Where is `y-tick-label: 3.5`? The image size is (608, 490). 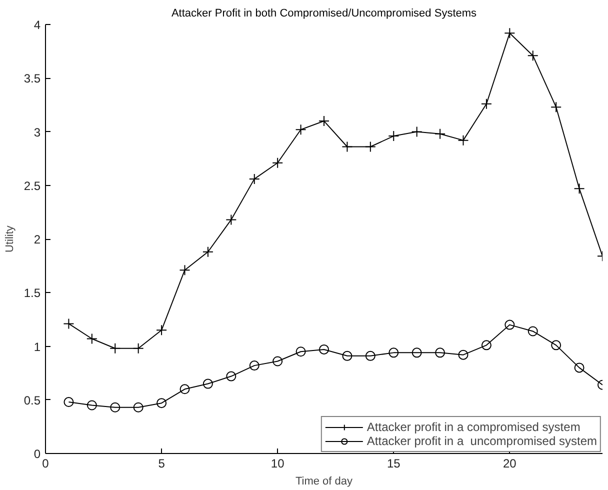 y-tick-label: 3.5 is located at coordinates (32, 79).